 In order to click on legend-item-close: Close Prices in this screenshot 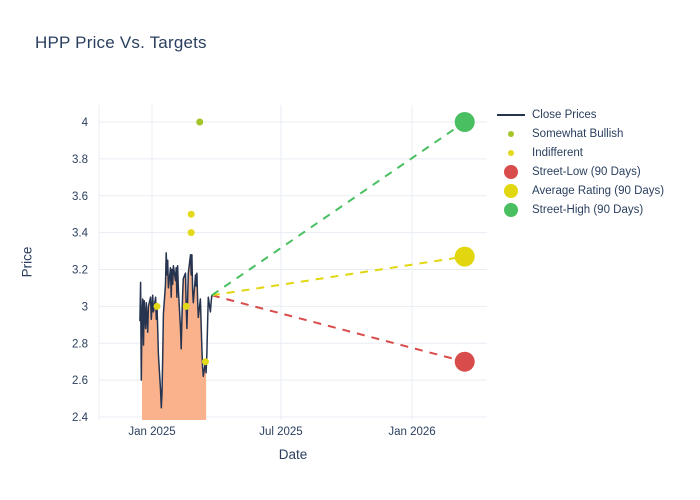, I will do `click(579, 114)`.